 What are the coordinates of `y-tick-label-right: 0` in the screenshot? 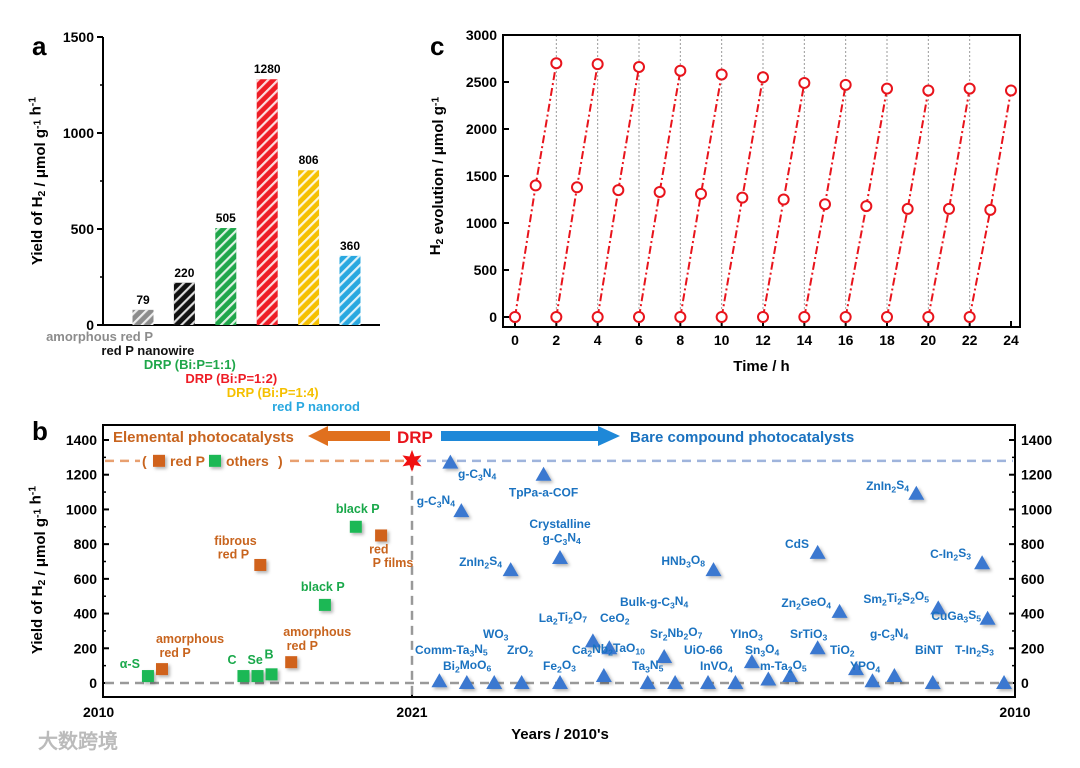 It's located at (1025, 683).